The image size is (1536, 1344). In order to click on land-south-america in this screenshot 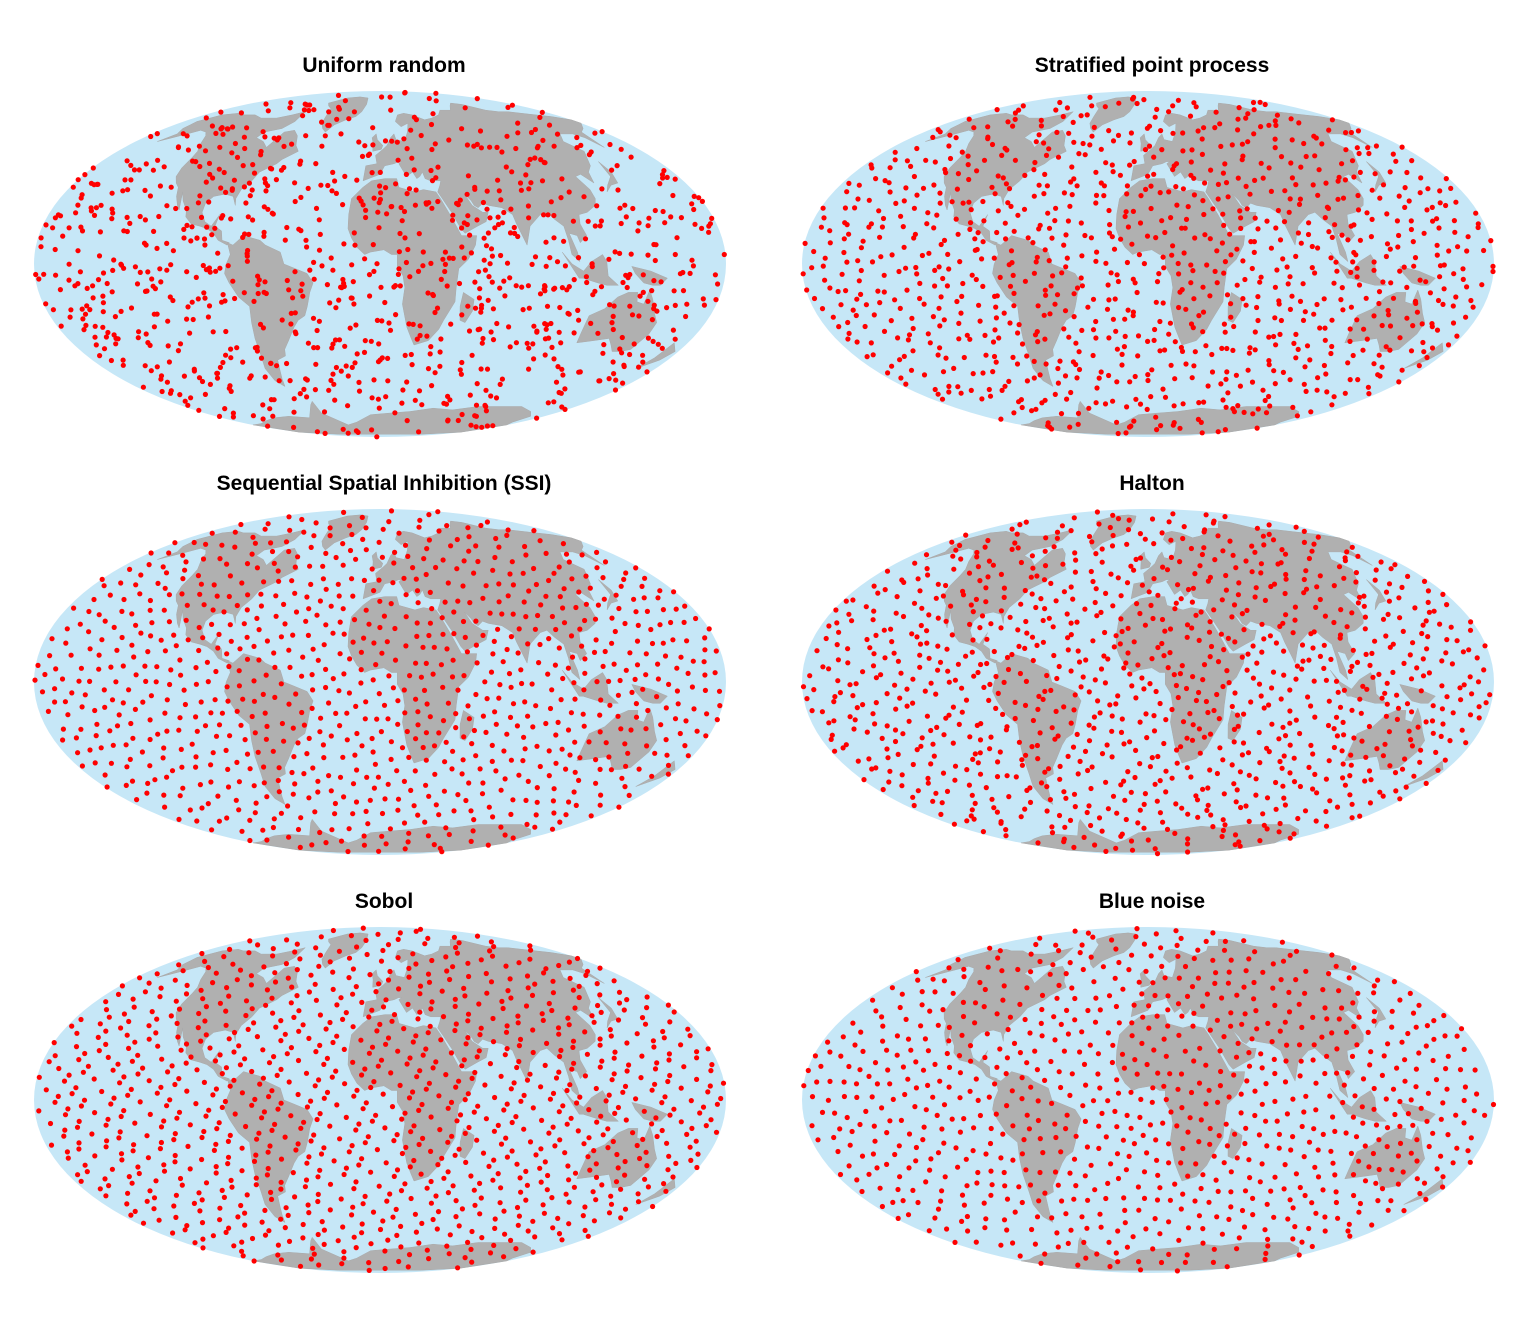, I will do `click(269, 311)`.